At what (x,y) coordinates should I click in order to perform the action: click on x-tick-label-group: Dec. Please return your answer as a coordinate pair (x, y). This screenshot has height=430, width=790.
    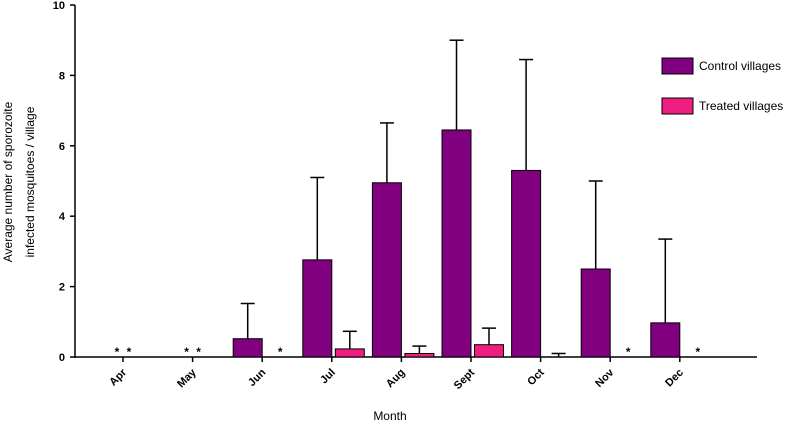
    Looking at the image, I should click on (674, 378).